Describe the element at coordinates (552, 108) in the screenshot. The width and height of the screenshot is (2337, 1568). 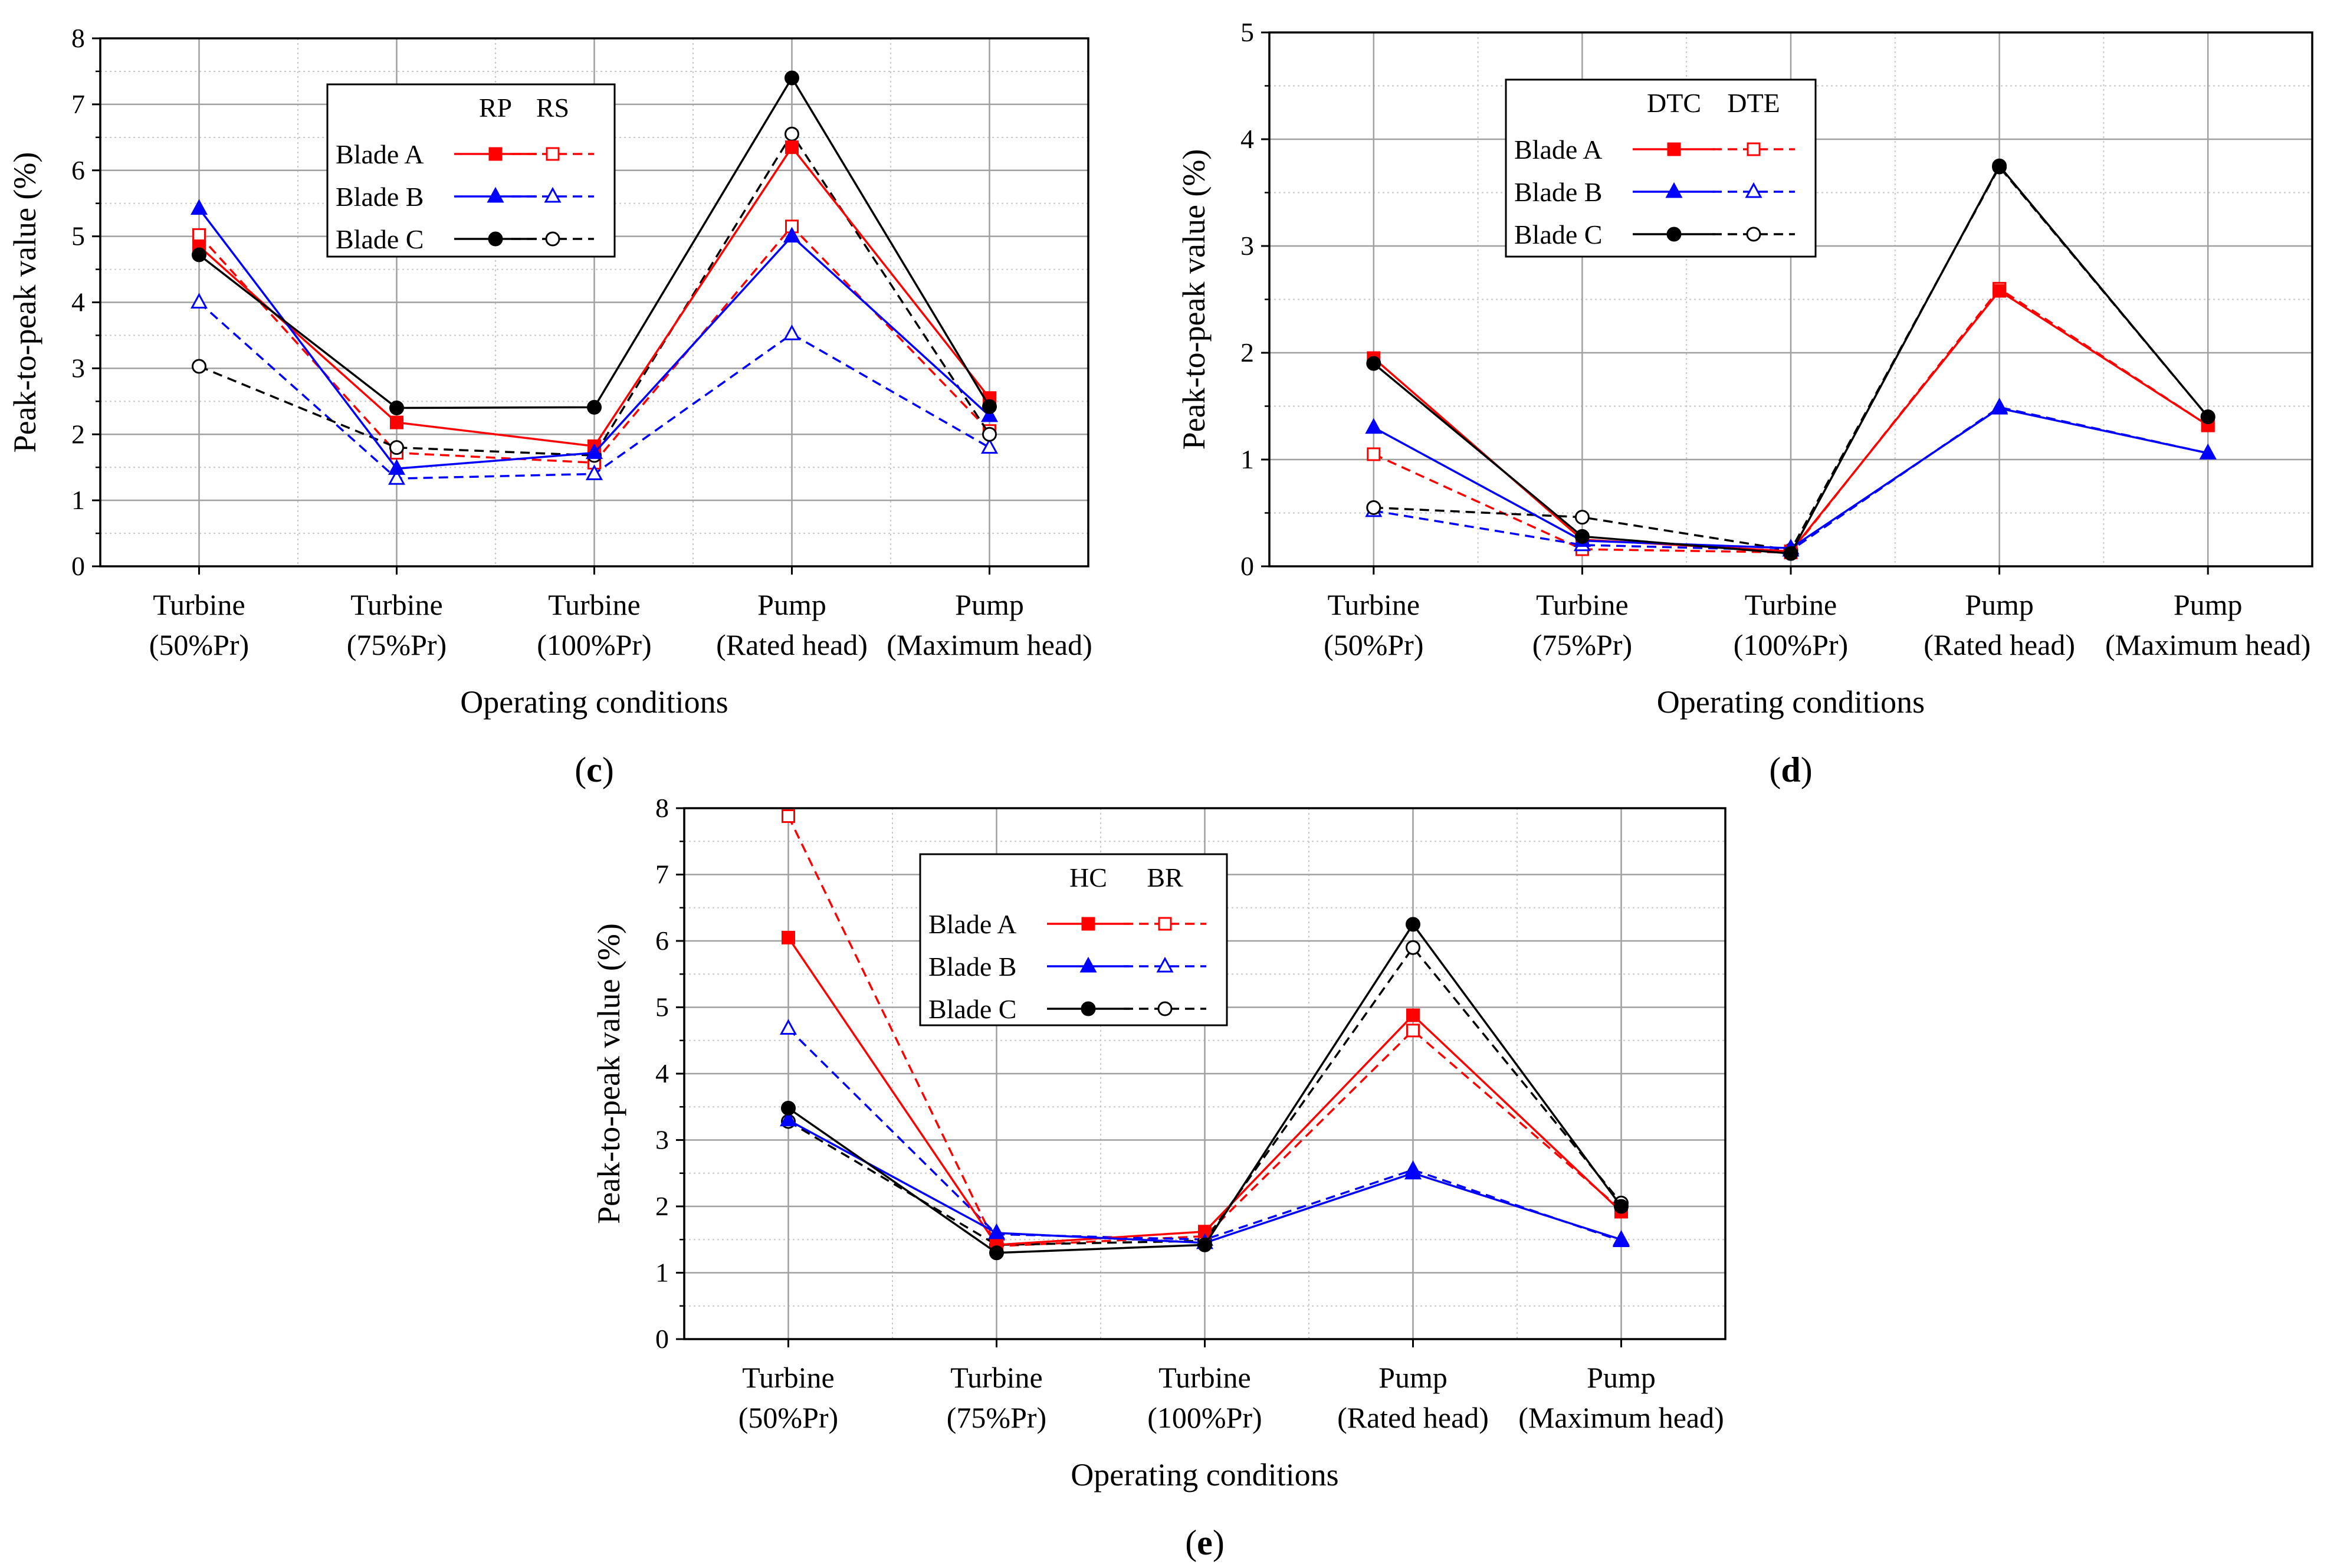
I see `legend-header-dashed: RS` at that location.